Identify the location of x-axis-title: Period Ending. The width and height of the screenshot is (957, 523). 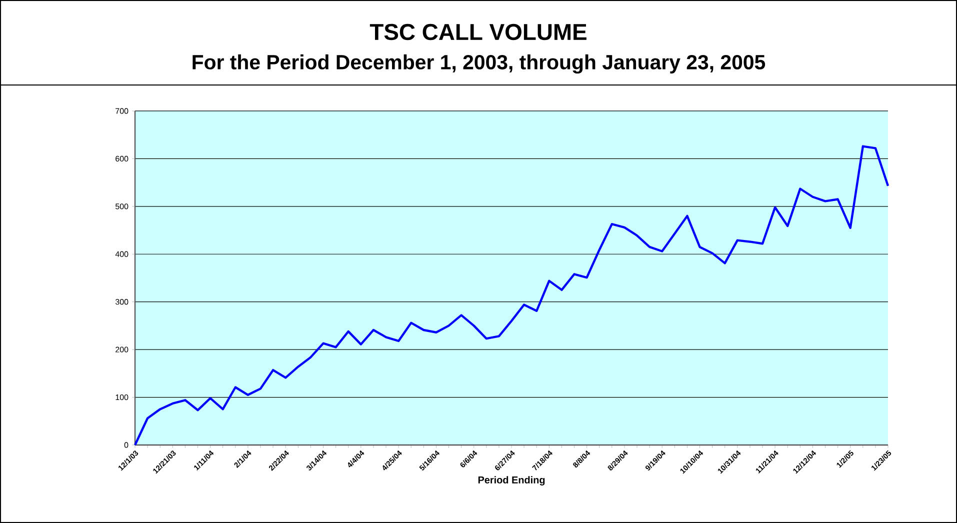
(511, 481).